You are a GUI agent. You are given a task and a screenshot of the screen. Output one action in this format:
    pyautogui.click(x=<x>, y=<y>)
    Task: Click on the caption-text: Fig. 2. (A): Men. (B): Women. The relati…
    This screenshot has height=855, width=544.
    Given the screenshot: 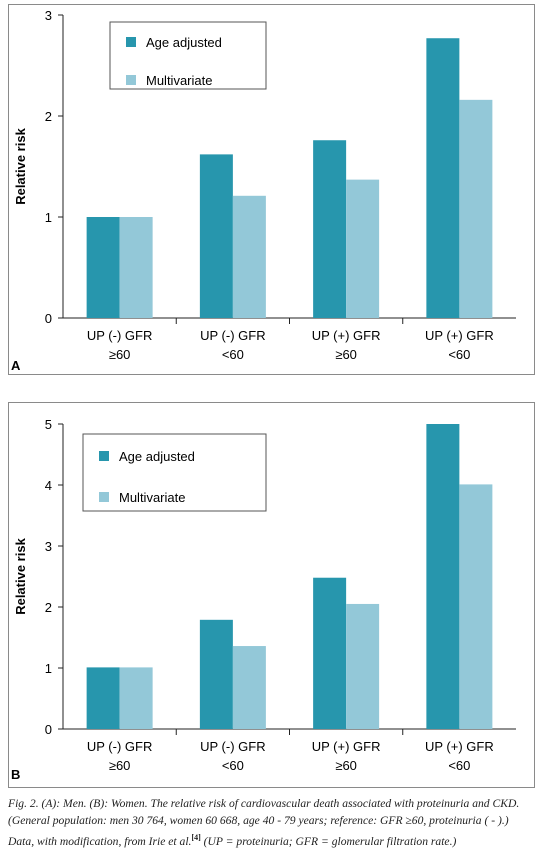 What is the action you would take?
    pyautogui.click(x=264, y=822)
    